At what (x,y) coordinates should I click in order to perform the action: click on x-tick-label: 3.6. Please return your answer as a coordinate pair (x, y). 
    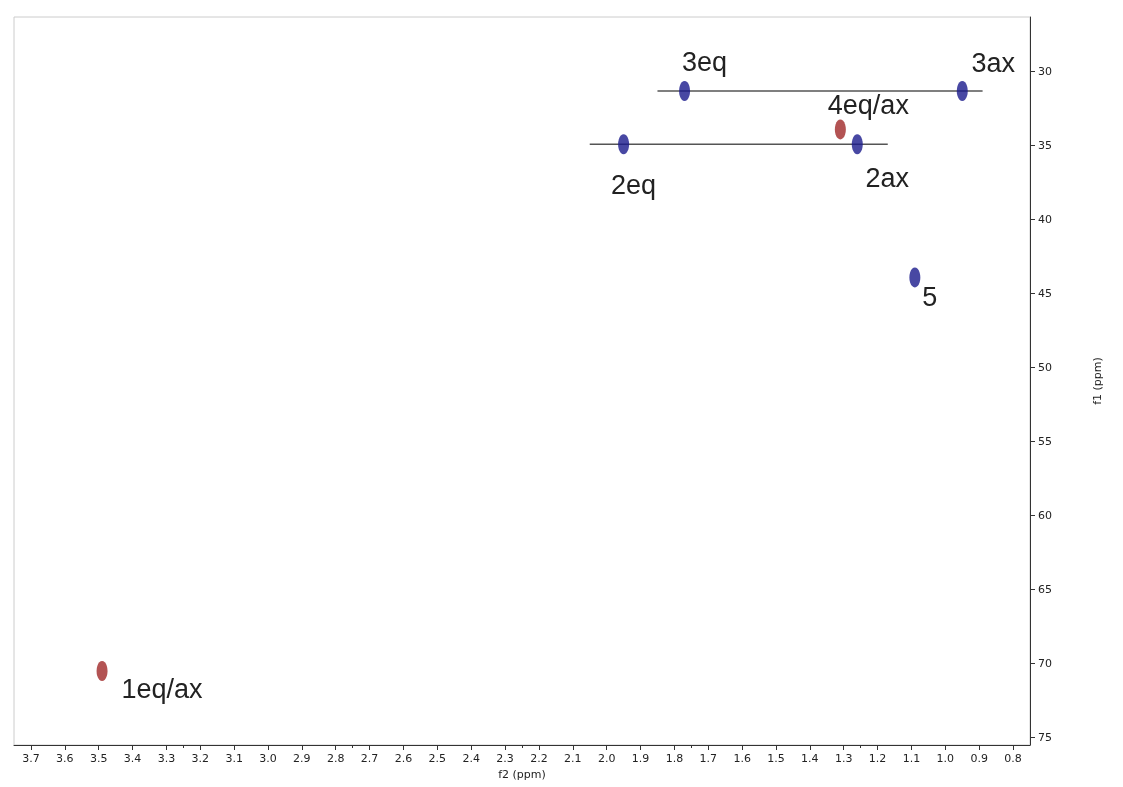
    Looking at the image, I should click on (65, 758).